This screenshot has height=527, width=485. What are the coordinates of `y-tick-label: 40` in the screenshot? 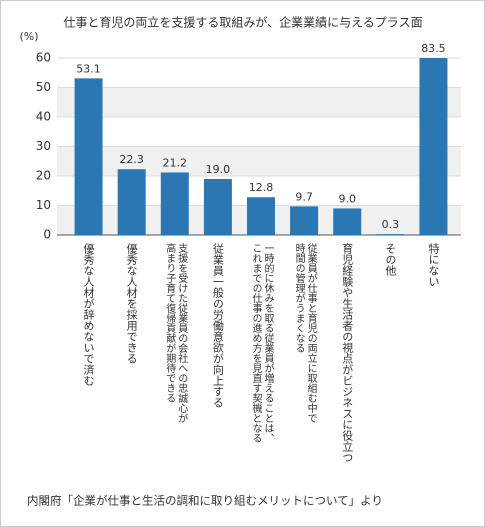 It's located at (43, 117).